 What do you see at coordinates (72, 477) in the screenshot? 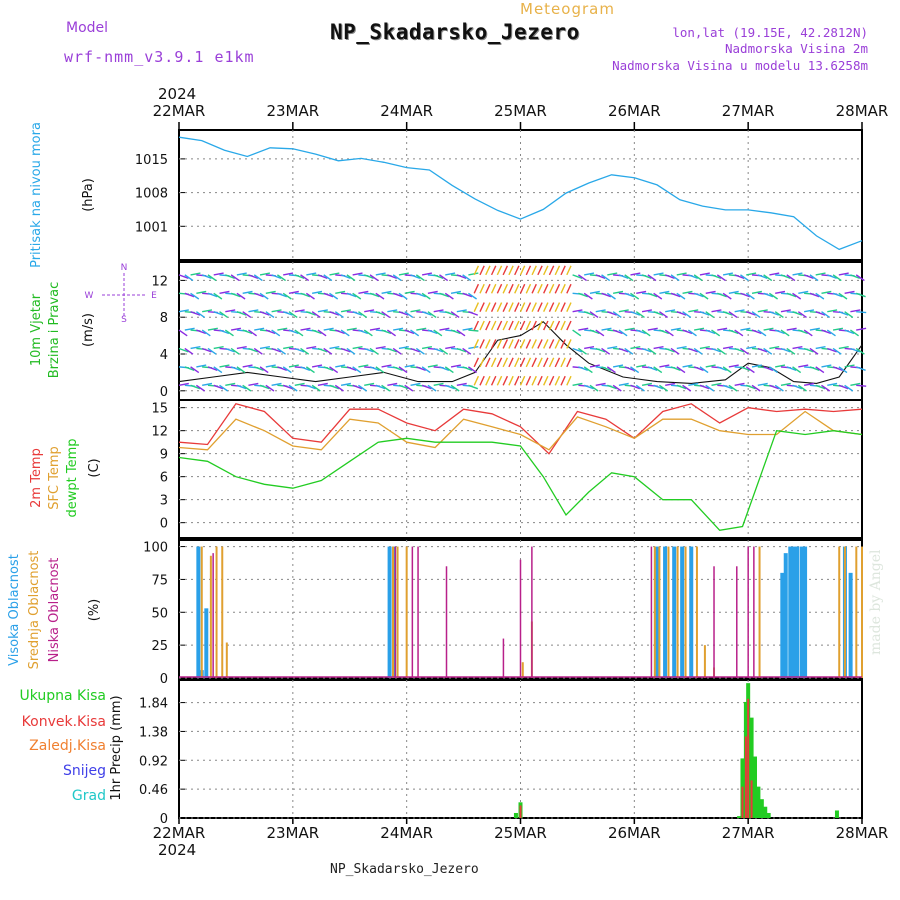
I see `temp-title-3: dewpt Temp` at bounding box center [72, 477].